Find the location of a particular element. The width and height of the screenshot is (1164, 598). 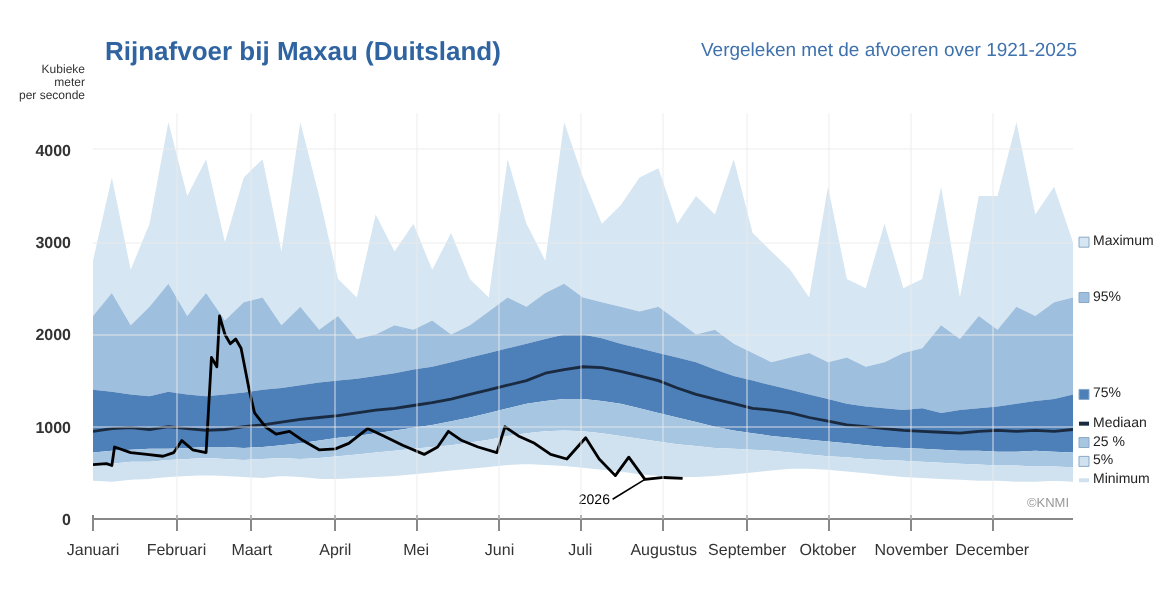

y-tick-label: 3000 is located at coordinates (54, 243).